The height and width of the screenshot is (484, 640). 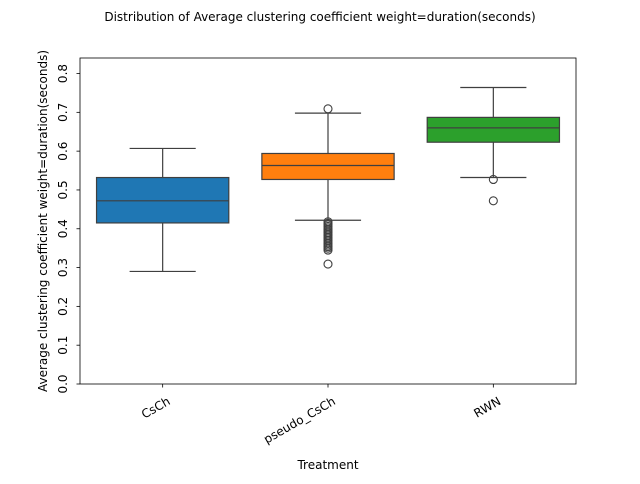 I want to click on y-tick-label: 0.6, so click(x=63, y=151).